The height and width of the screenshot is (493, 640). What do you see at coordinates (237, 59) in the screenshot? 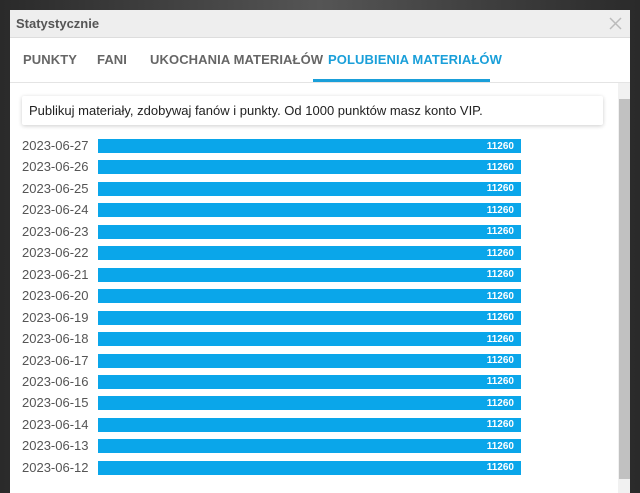
I see `tab: UKOCHANIA MATERIAŁÓW` at bounding box center [237, 59].